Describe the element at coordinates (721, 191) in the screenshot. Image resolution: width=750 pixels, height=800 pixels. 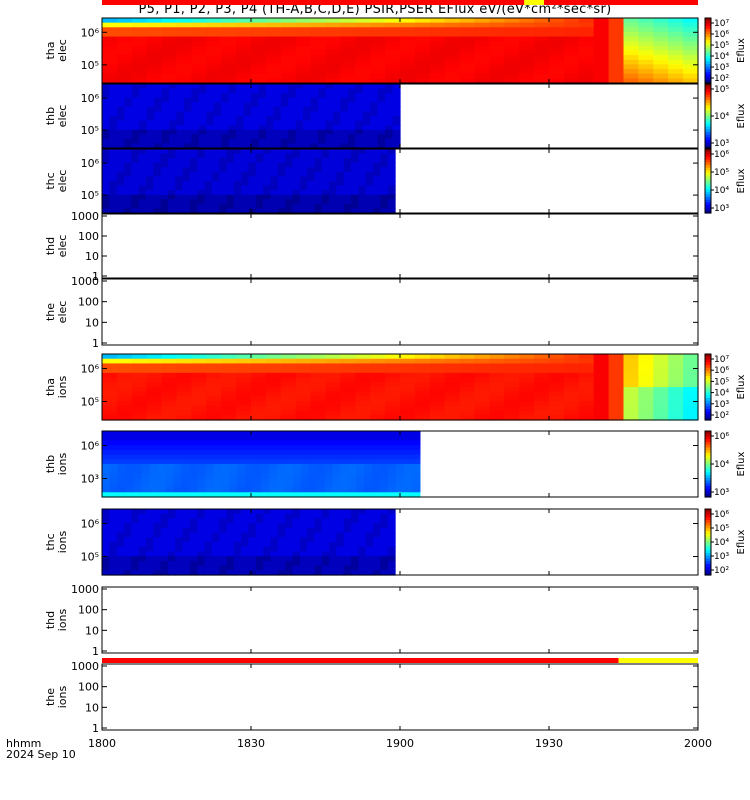
I see `colorbar-tick-label: 10⁴` at that location.